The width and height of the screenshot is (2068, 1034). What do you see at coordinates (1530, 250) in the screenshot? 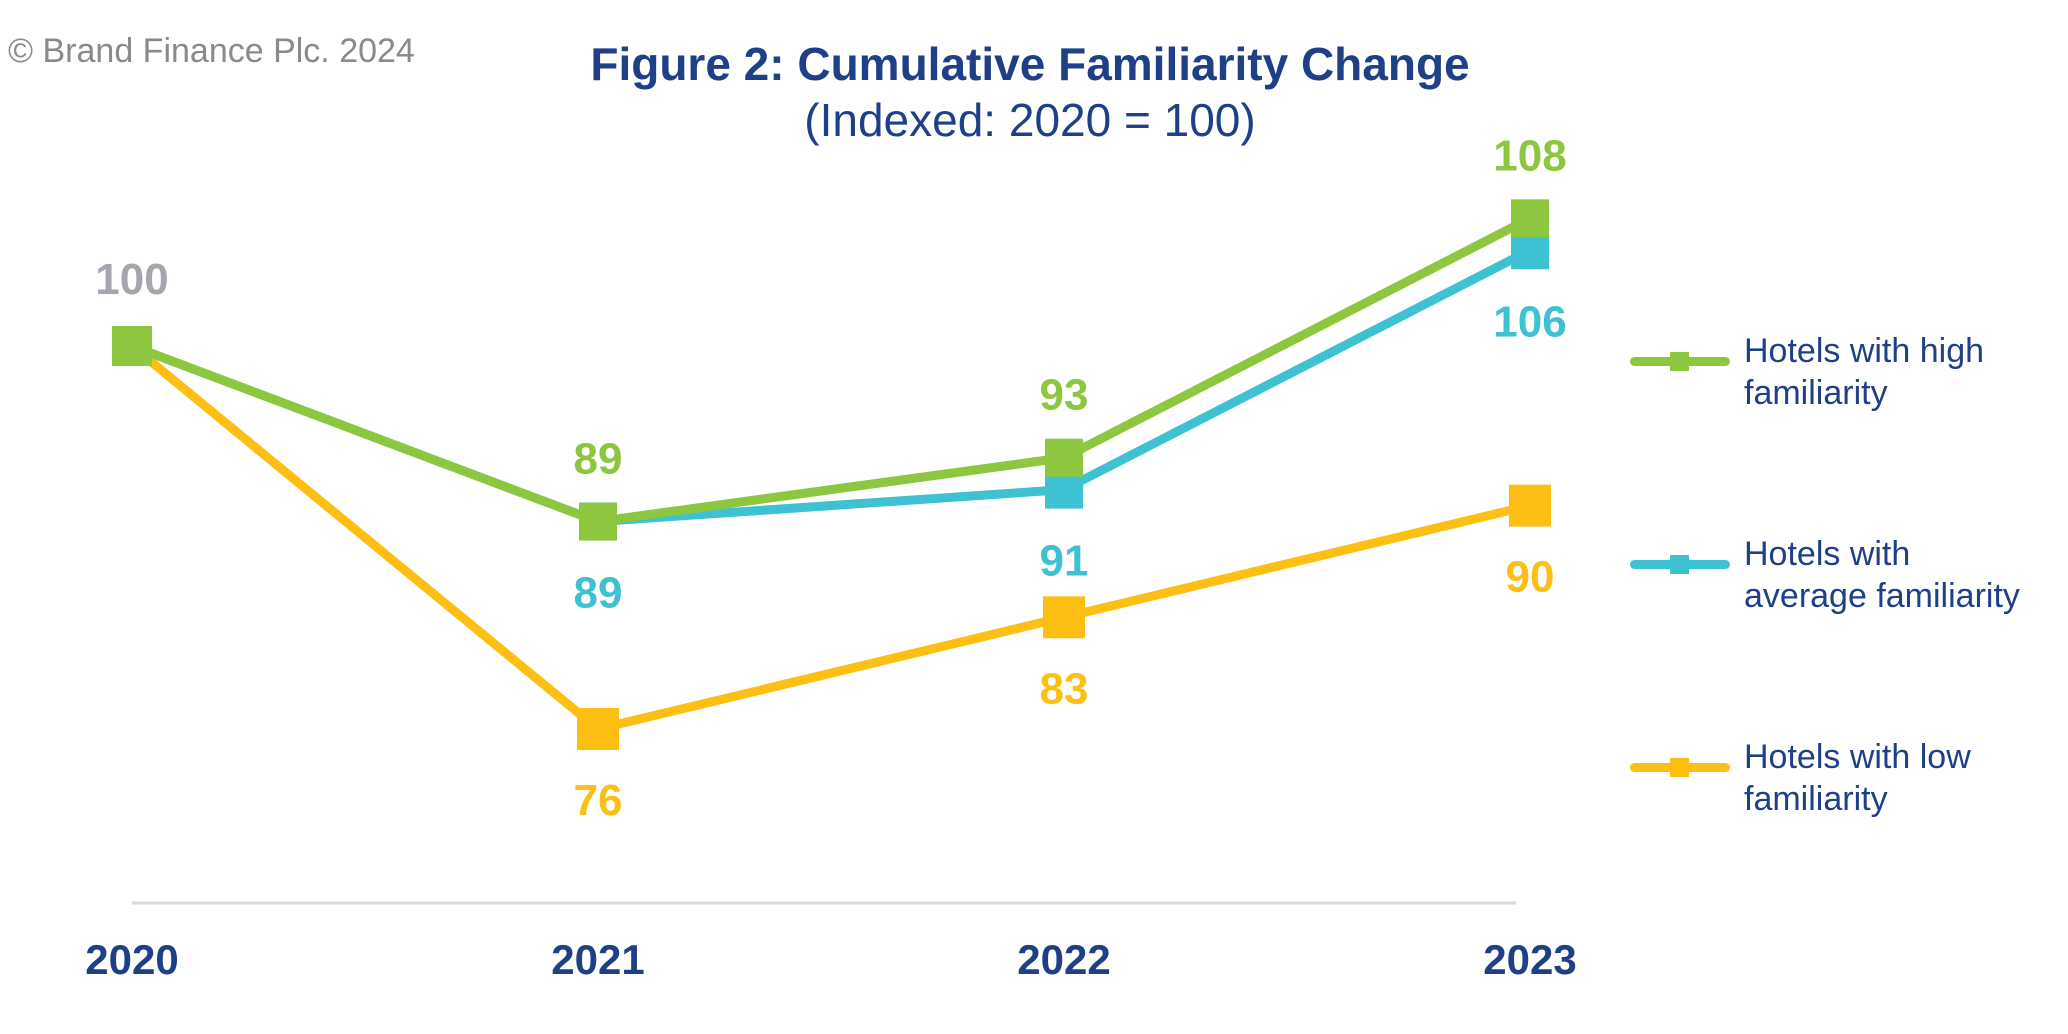
I see `marker-average-2023` at bounding box center [1530, 250].